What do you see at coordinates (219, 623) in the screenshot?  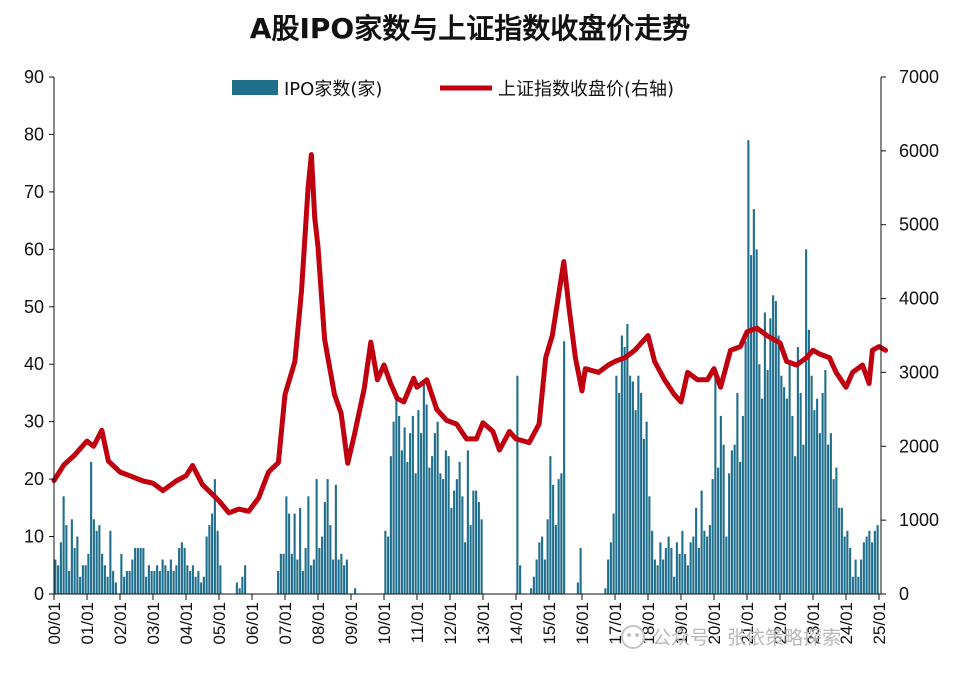 I see `x-tick-label: 05/01` at bounding box center [219, 623].